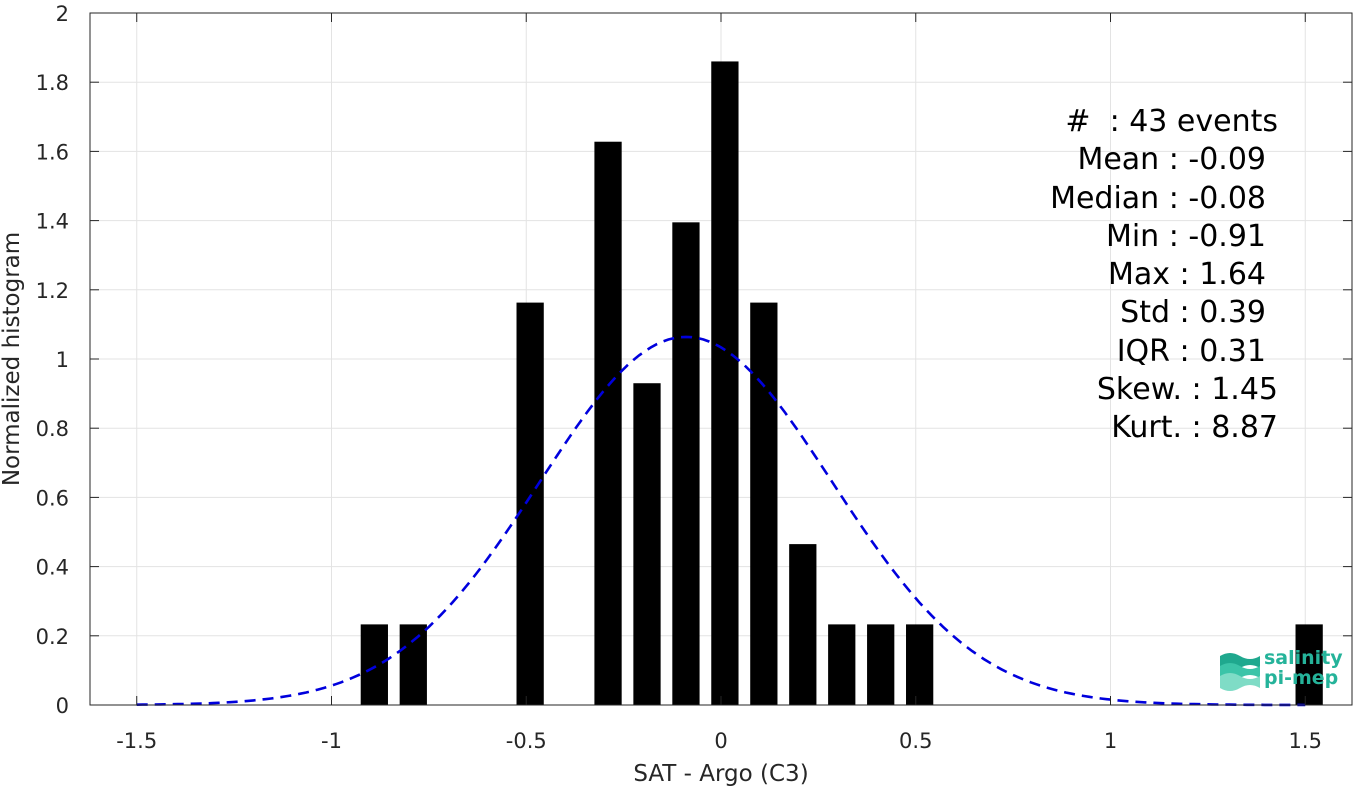 The width and height of the screenshot is (1367, 787). What do you see at coordinates (1240, 672) in the screenshot?
I see `logo-waves-icon` at bounding box center [1240, 672].